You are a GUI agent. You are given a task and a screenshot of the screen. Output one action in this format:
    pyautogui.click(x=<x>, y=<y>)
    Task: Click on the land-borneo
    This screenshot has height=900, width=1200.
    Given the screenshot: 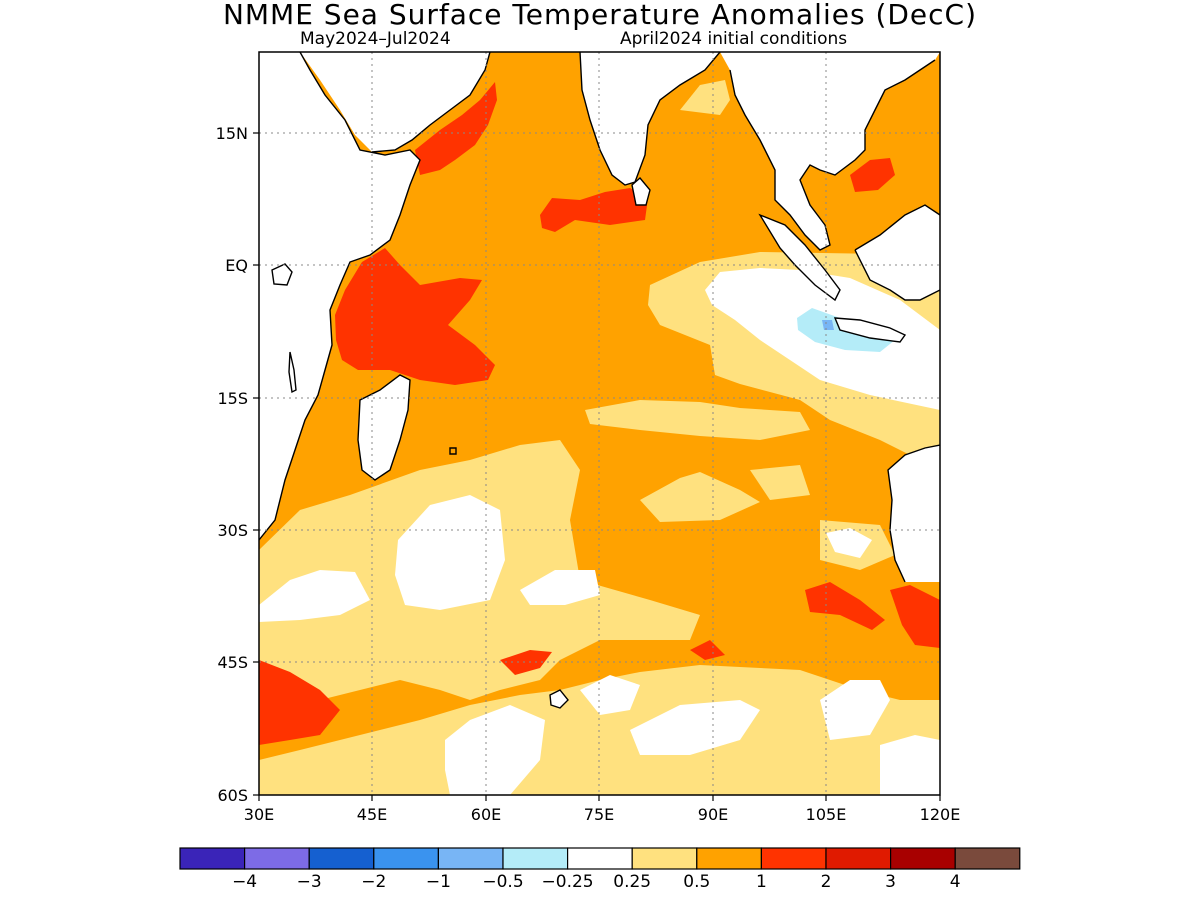 What is the action you would take?
    pyautogui.click(x=897, y=252)
    